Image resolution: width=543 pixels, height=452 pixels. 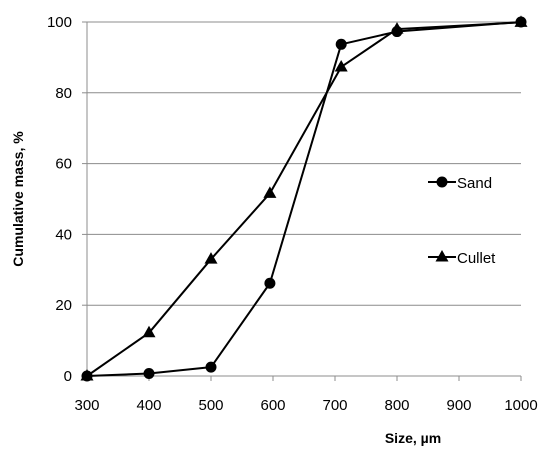 I want to click on legend-marker-cullet, so click(x=442, y=256).